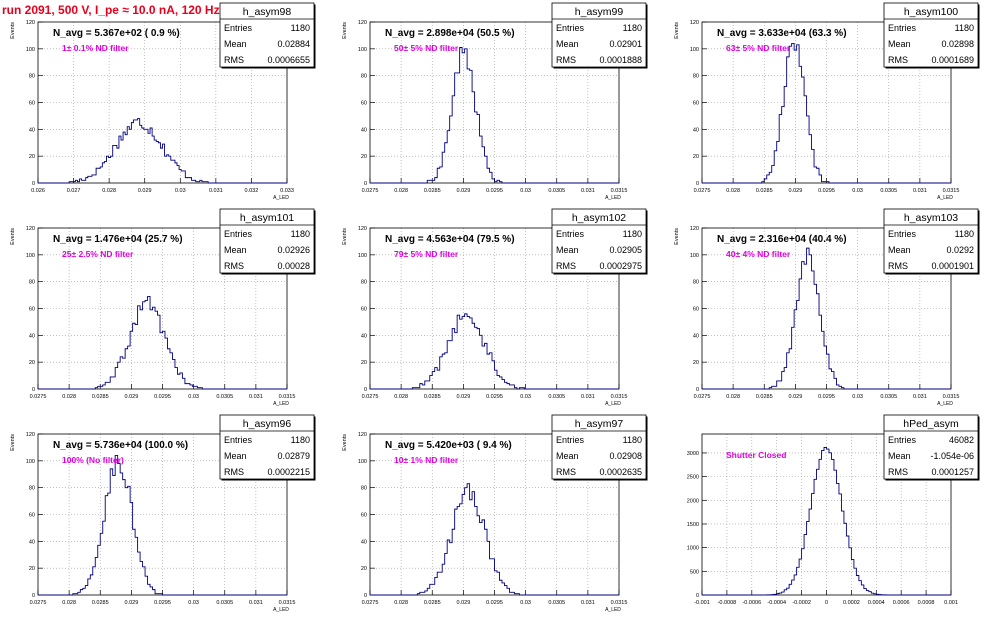  What do you see at coordinates (931, 424) in the screenshot?
I see `stats-box-title: hPed_asym` at bounding box center [931, 424].